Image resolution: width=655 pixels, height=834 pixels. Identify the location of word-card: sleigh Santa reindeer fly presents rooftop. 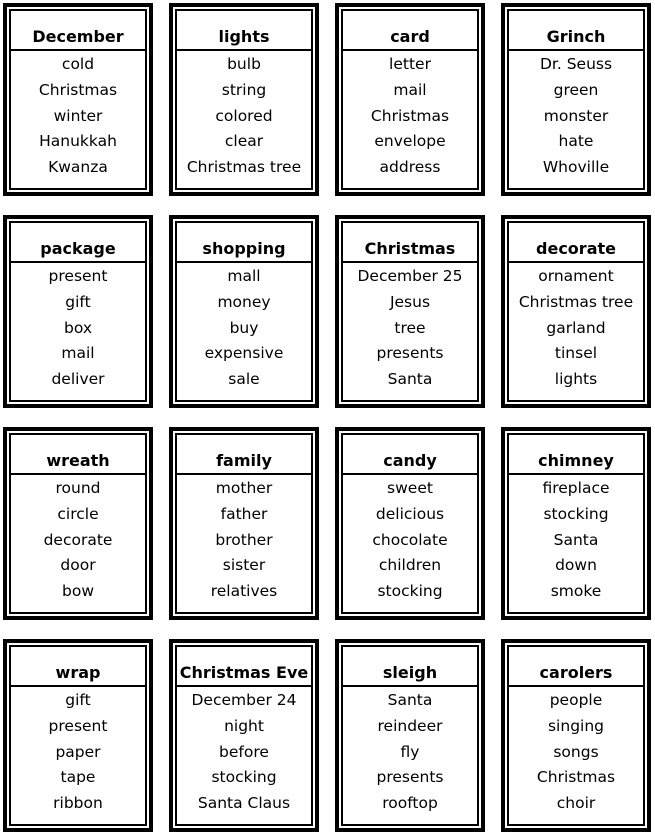
(410, 735).